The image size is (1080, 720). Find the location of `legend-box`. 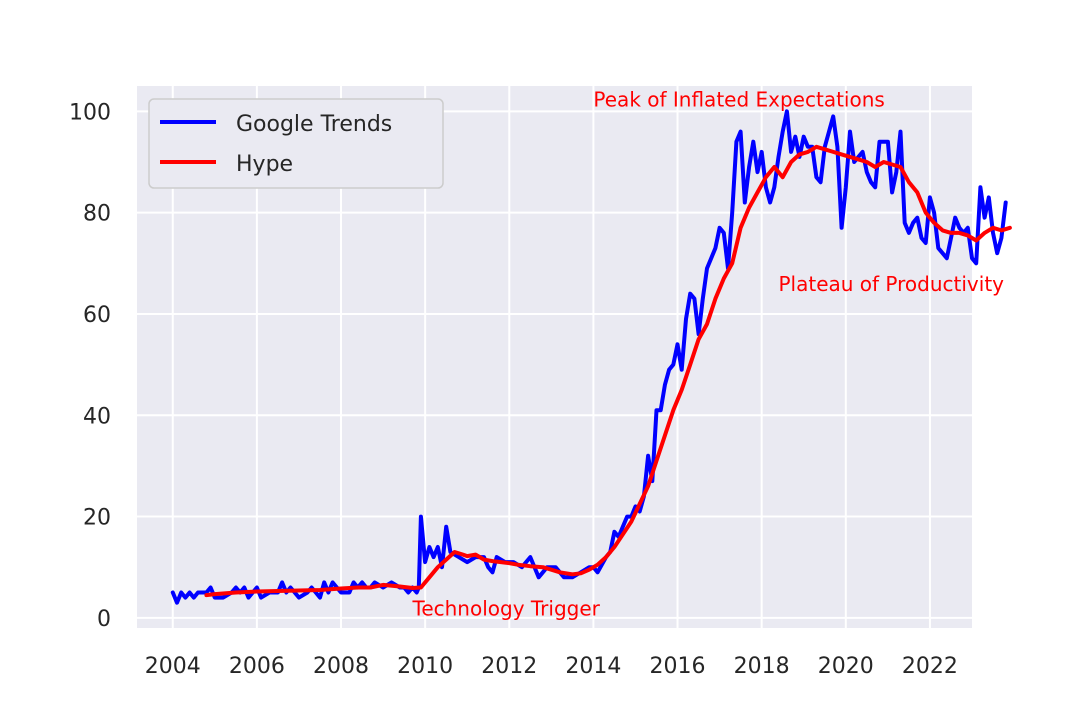

legend-box is located at coordinates (296, 143).